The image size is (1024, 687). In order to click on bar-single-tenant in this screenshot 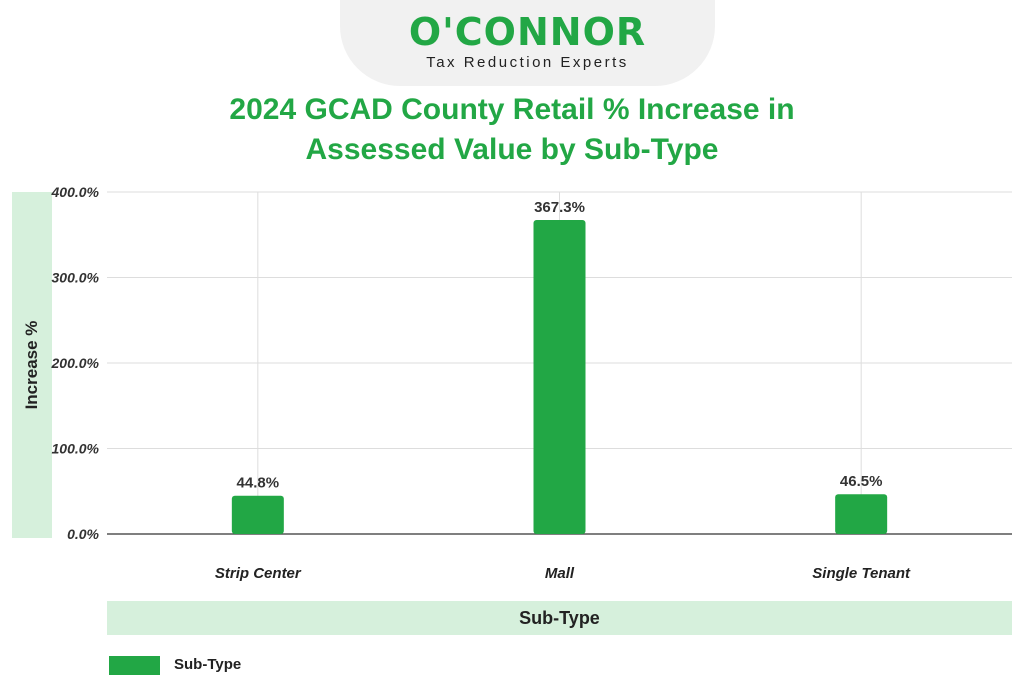, I will do `click(861, 514)`.